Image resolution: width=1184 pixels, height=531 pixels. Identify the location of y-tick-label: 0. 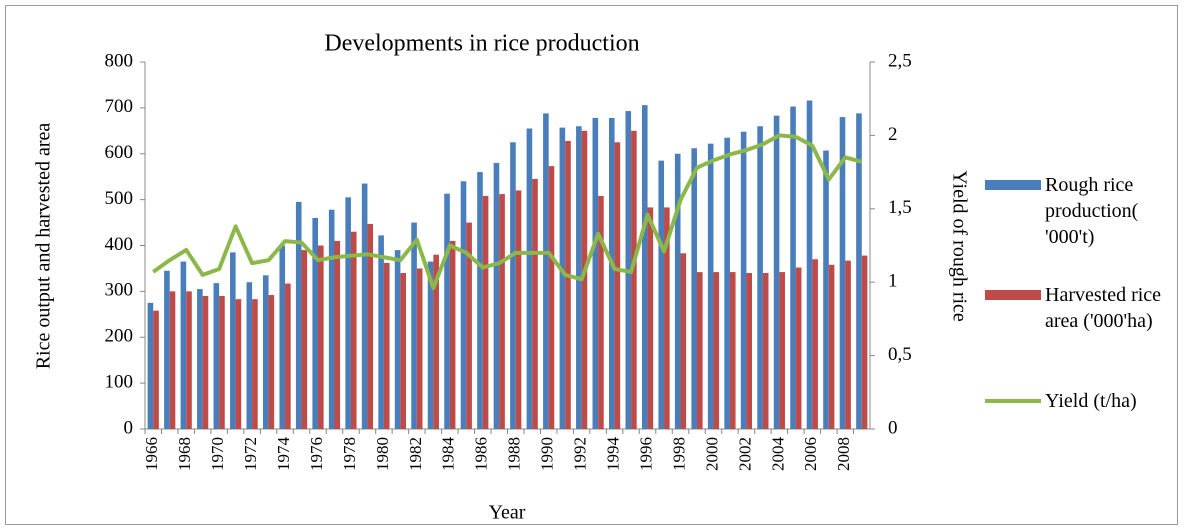
(129, 427).